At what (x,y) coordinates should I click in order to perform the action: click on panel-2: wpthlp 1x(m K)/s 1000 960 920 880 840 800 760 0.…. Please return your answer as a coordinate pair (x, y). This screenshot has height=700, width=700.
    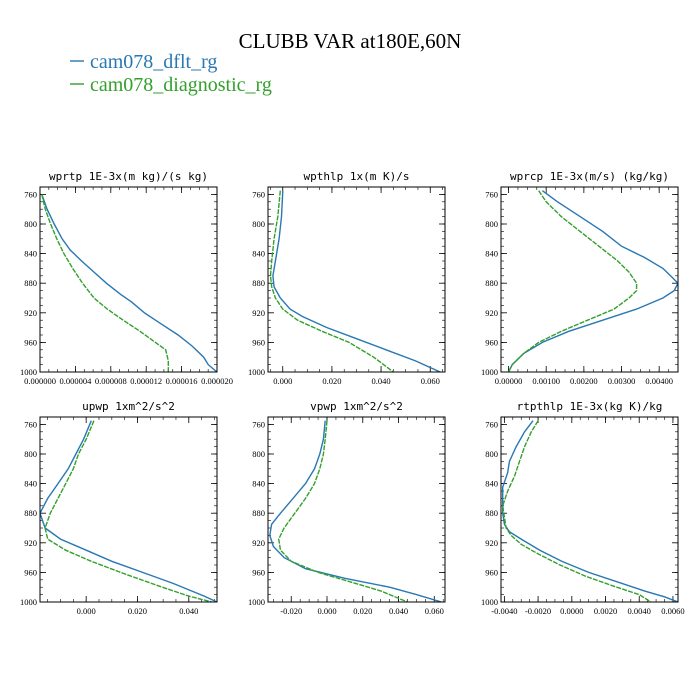
    Looking at the image, I should click on (347, 278).